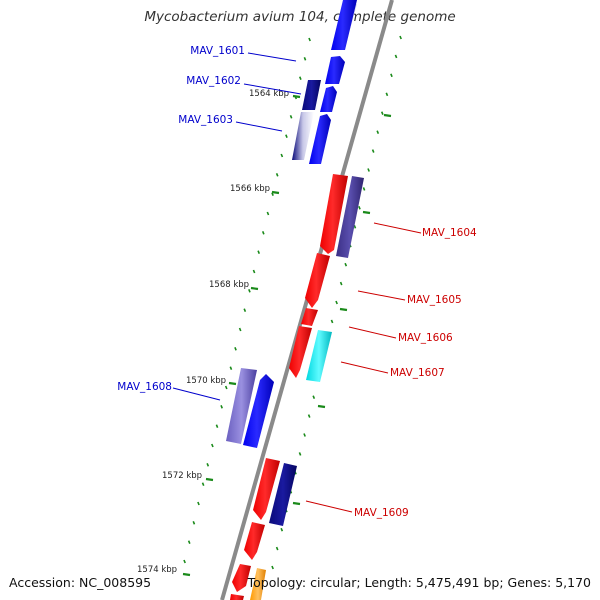 This screenshot has width=600, height=600. What do you see at coordinates (344, 25) in the screenshot?
I see `gene-MAV_1601-arrow` at bounding box center [344, 25].